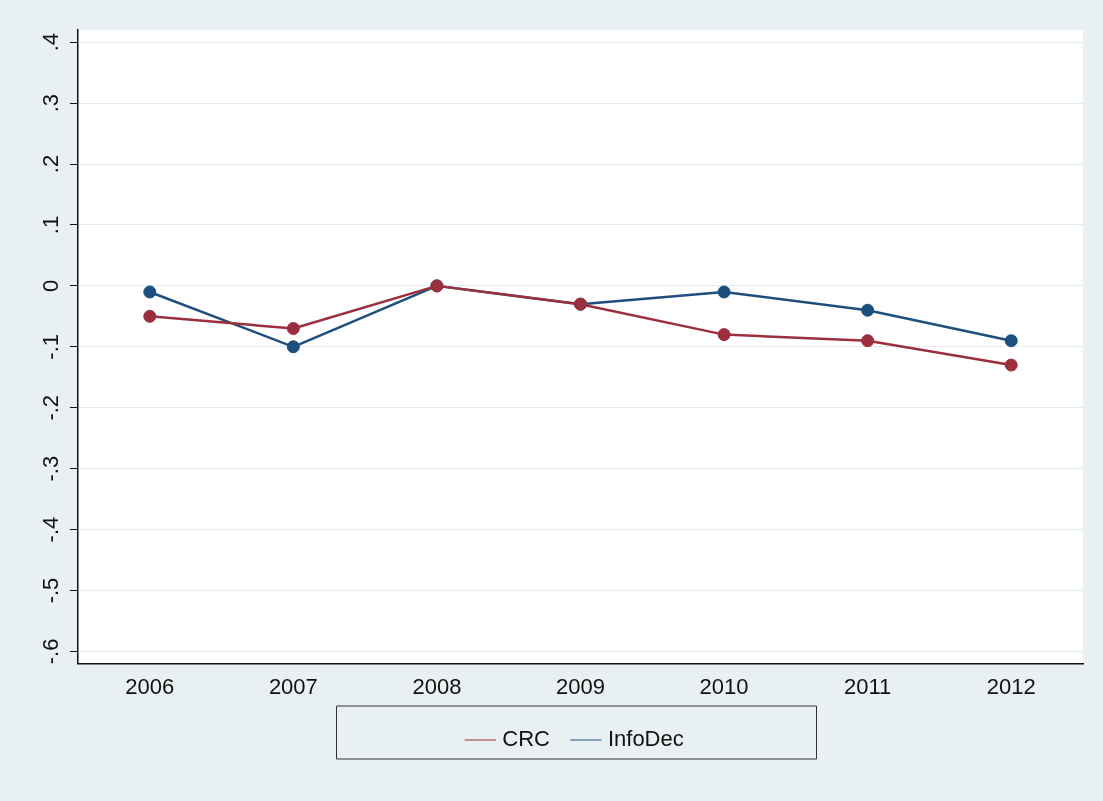 The image size is (1103, 801). What do you see at coordinates (1011, 686) in the screenshot?
I see `x-tick-label: 2012` at bounding box center [1011, 686].